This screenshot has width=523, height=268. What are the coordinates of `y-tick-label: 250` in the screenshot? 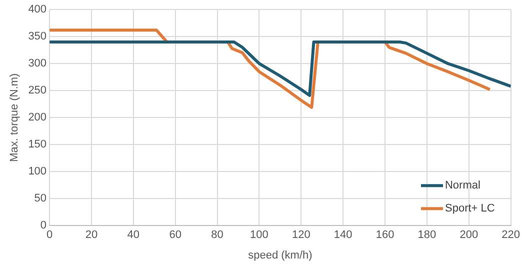 It's located at (37, 90).